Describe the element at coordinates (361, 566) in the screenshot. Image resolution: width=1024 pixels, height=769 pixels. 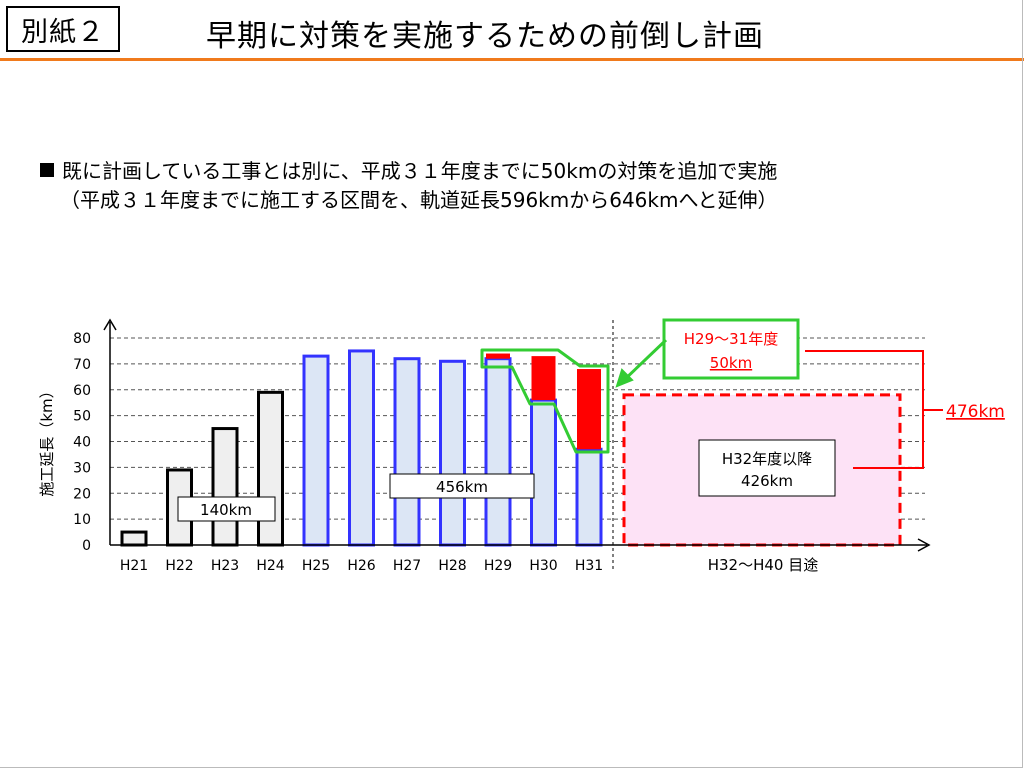
I see `x-tick-label: H26` at that location.